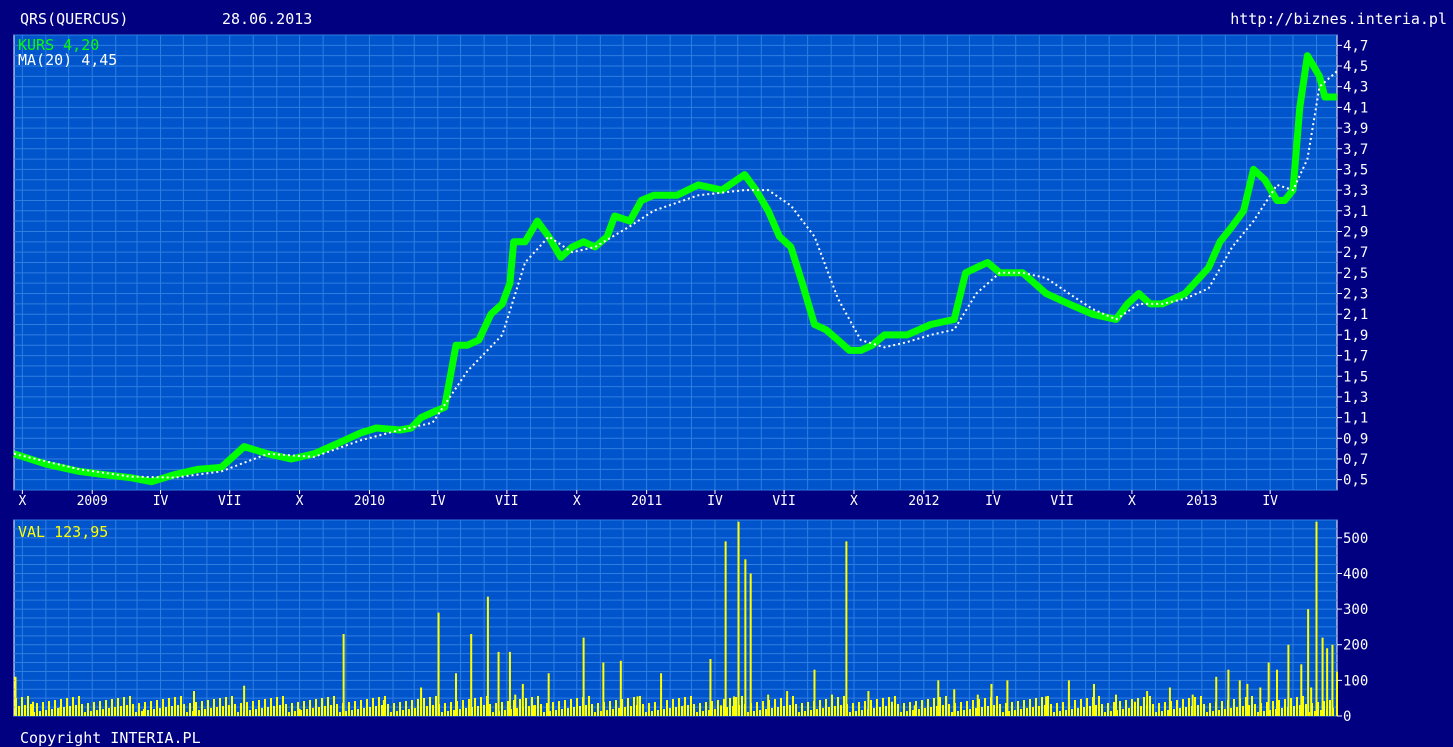 The width and height of the screenshot is (1453, 747). What do you see at coordinates (1355, 129) in the screenshot?
I see `price-y-tick-label: 3,9` at bounding box center [1355, 129].